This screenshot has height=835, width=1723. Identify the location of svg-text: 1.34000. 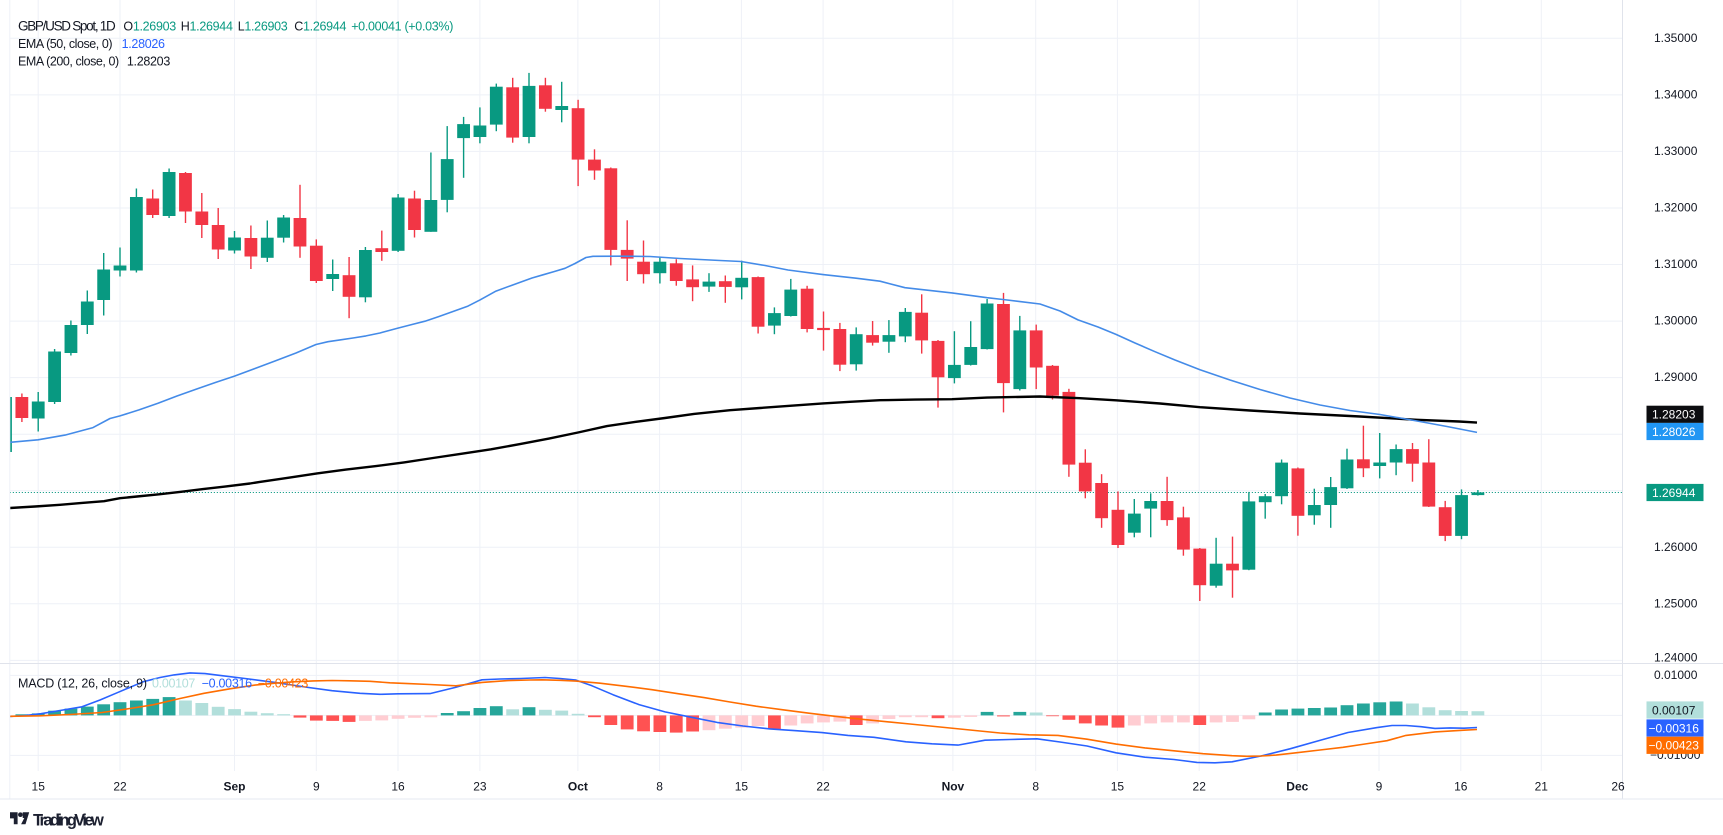
(1676, 95).